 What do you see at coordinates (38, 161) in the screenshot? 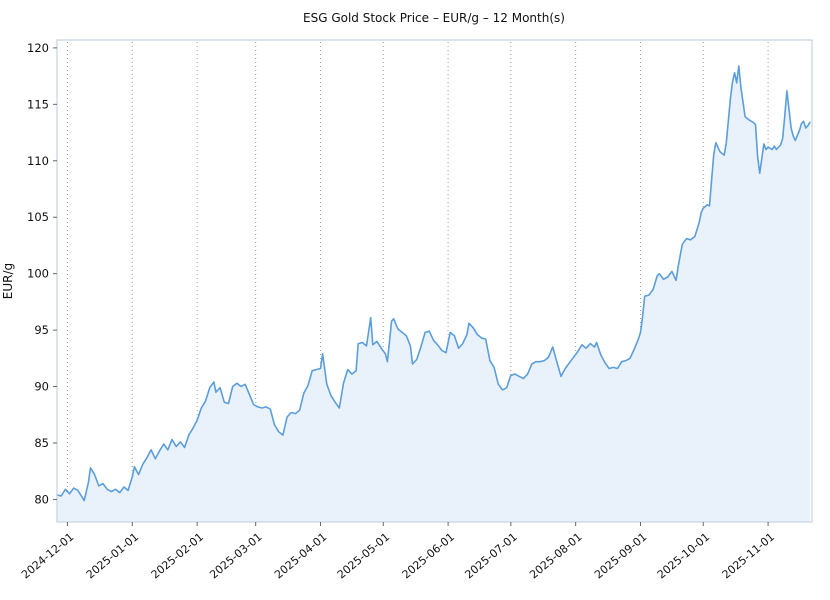
I see `y-tick-label: 110` at bounding box center [38, 161].